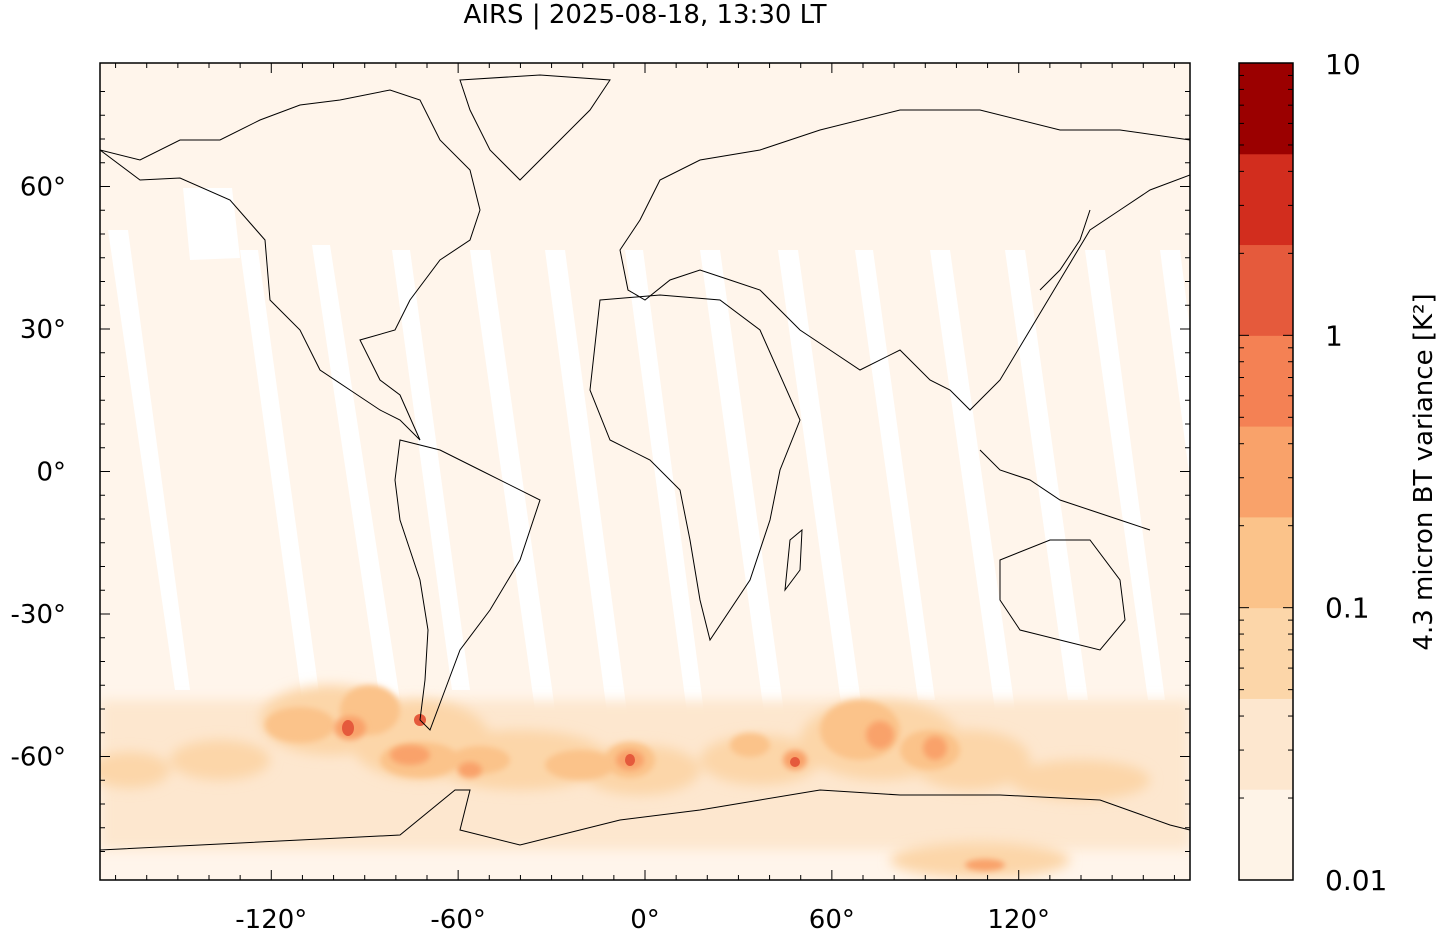 The image size is (1442, 930). I want to click on coastline-indonesia, so click(1065, 490).